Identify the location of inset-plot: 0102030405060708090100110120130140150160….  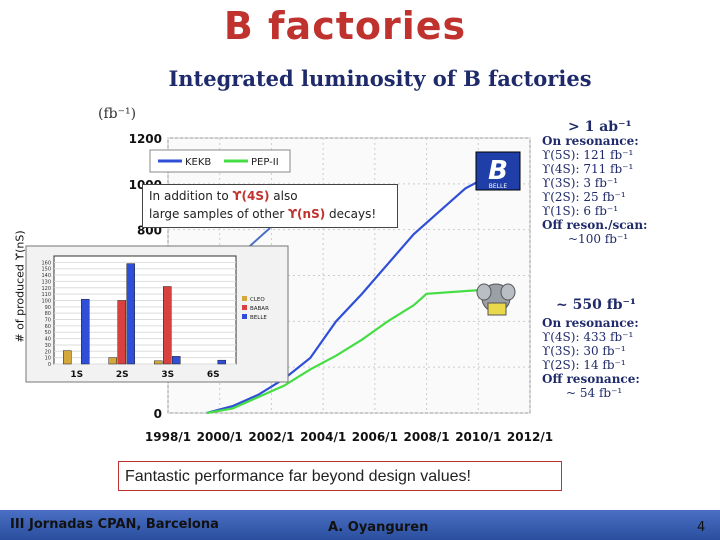
(157, 314).